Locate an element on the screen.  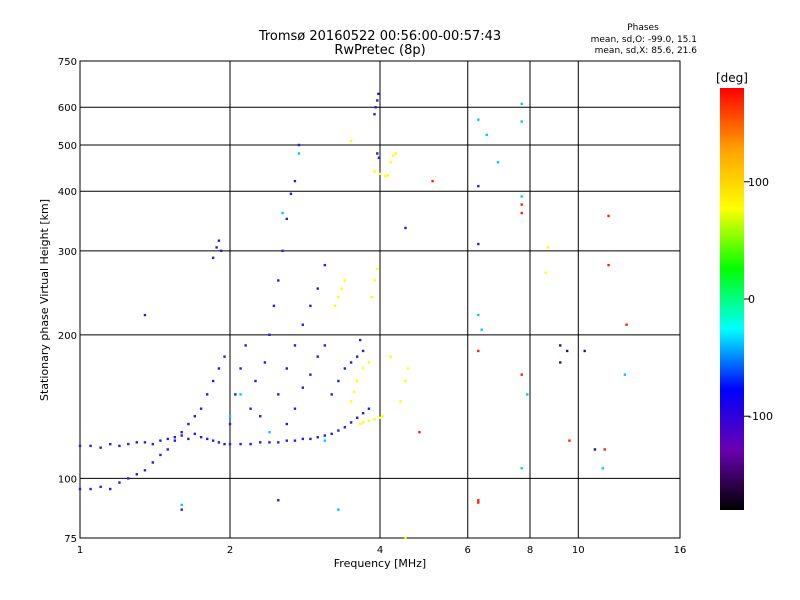
x-tick-label: 2 is located at coordinates (230, 550).